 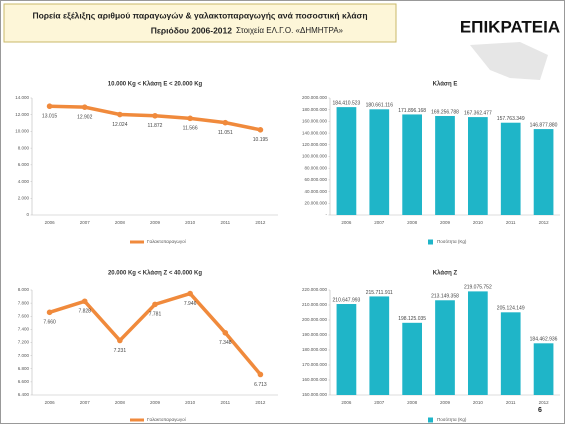 What do you see at coordinates (24, 302) in the screenshot?
I see `y-tick-label: 7.800` at bounding box center [24, 302].